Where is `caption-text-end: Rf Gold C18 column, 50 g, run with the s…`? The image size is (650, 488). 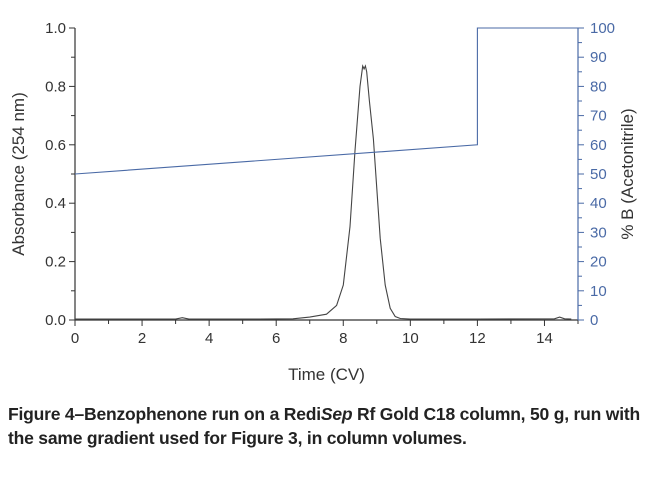
caption-text-end: Rf Gold C18 column, 50 g, run with the s… is located at coordinates (324, 426).